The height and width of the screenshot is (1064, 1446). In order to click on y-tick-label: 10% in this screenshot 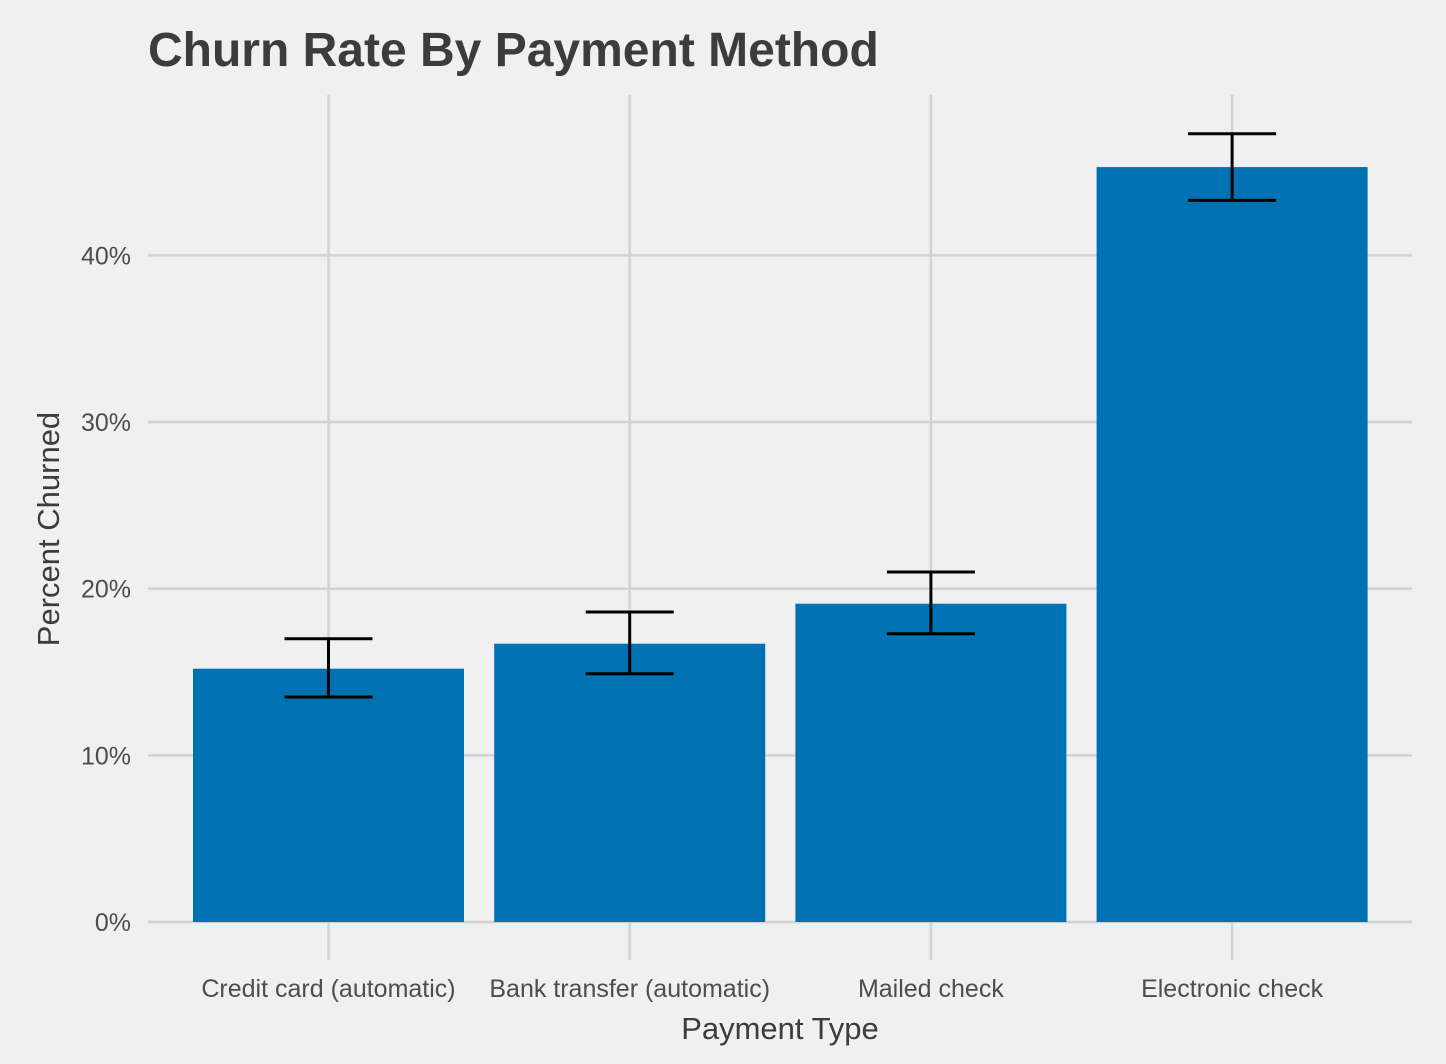, I will do `click(106, 756)`.